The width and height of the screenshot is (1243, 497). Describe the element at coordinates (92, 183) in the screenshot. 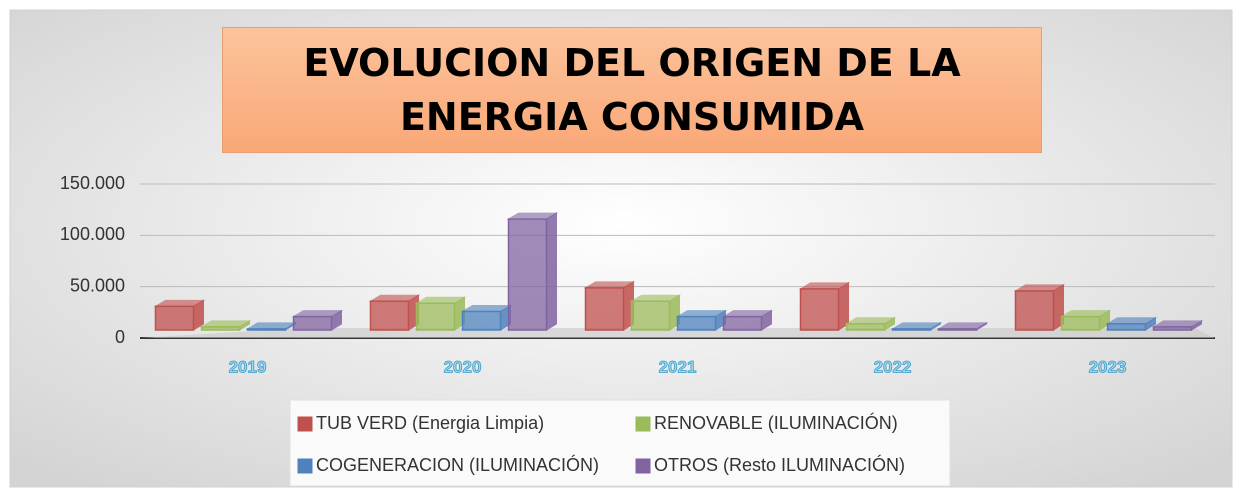

I see `y-tick-label: 150.000` at that location.